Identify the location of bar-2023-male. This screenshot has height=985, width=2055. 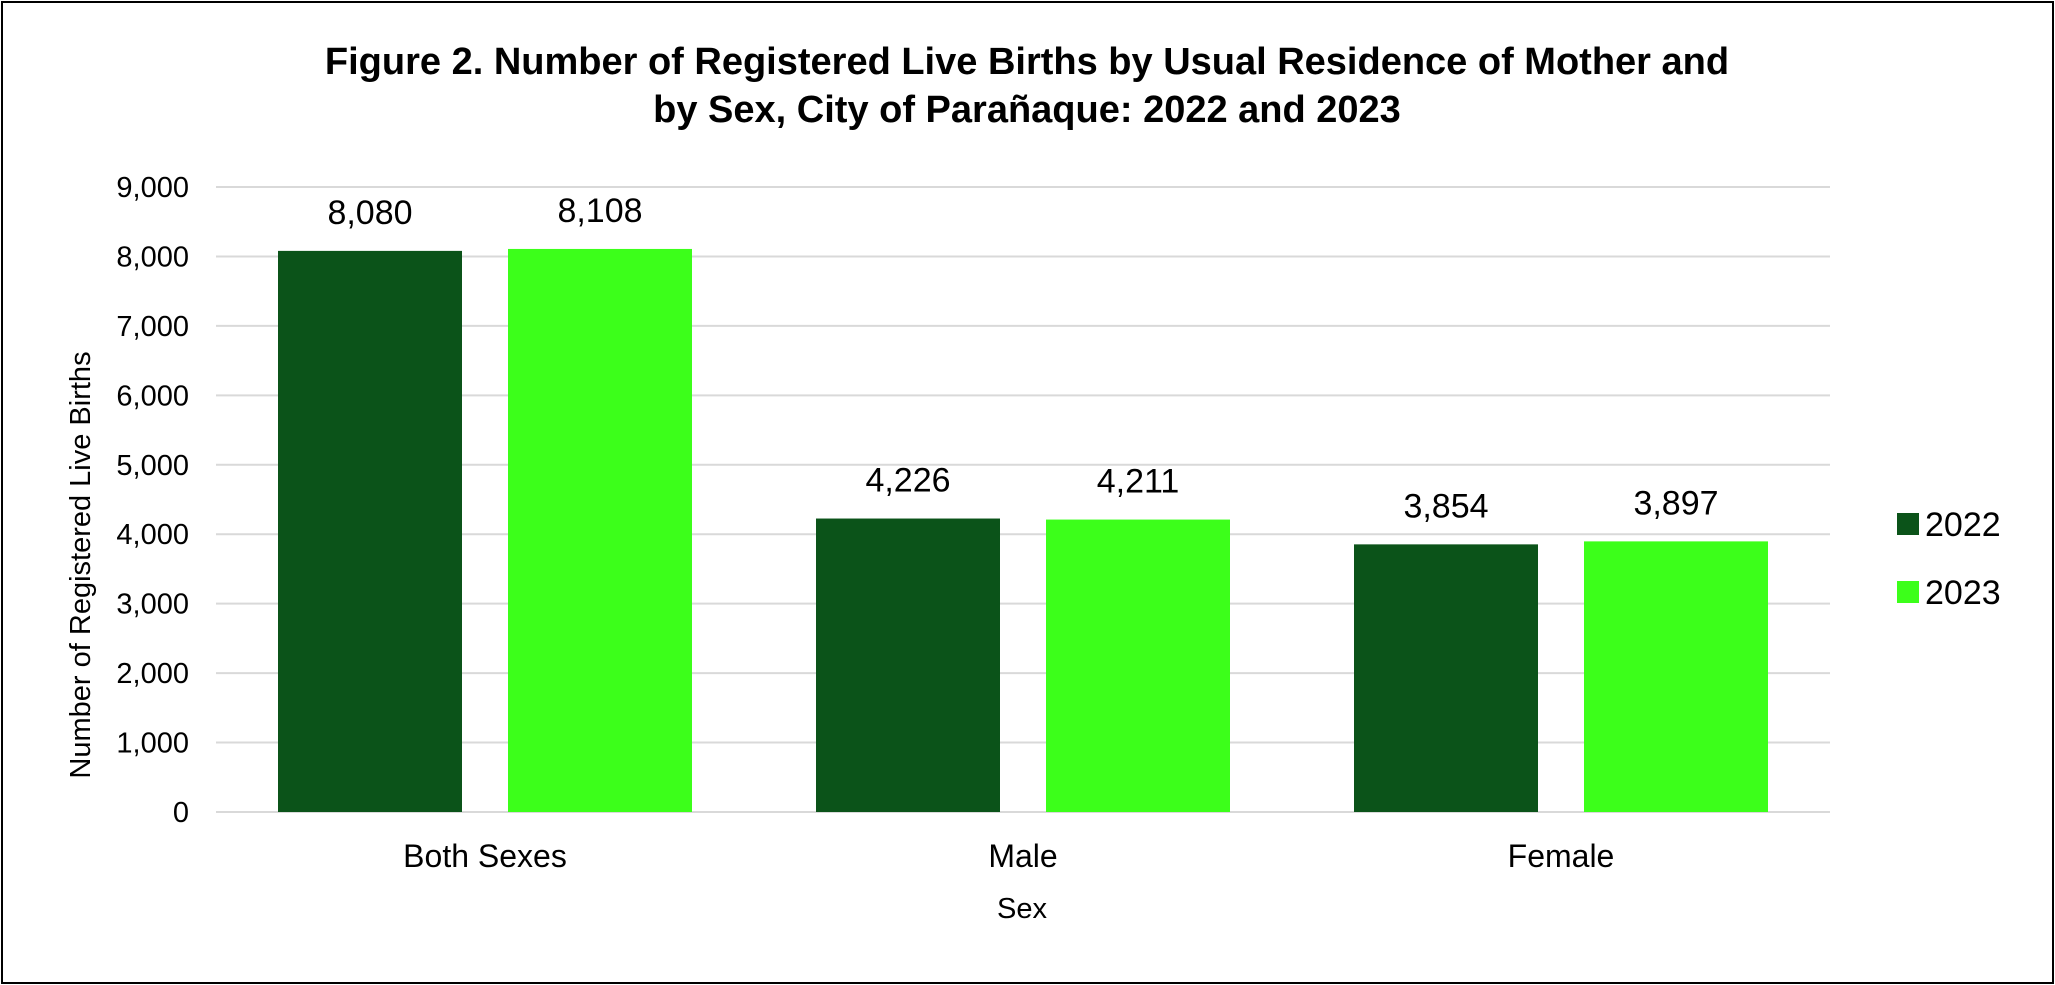
(1138, 665).